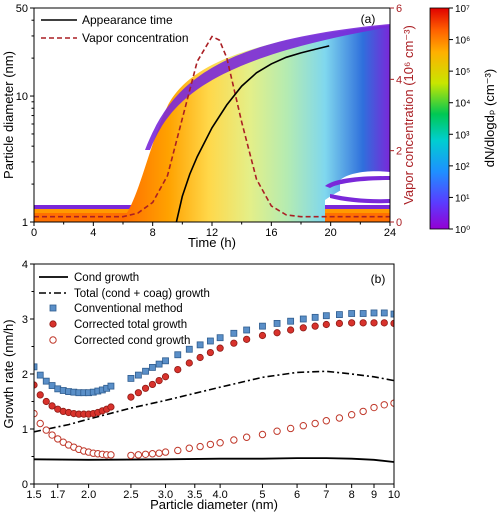 The image size is (500, 517). Describe the element at coordinates (34, 233) in the screenshot. I see `panel-a-xtick-label: 0` at that location.